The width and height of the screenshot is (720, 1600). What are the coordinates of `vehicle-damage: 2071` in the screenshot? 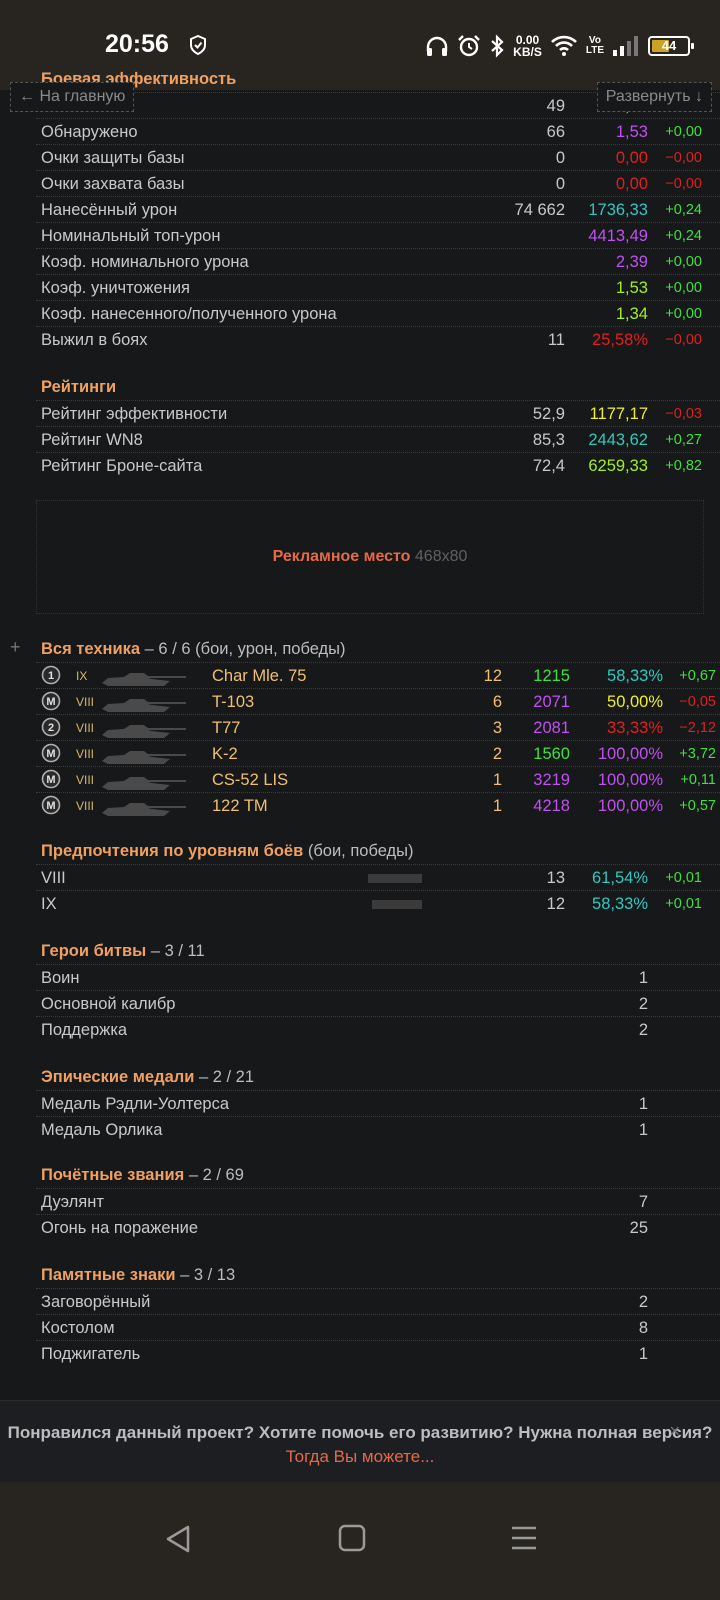 It's located at (551, 702).